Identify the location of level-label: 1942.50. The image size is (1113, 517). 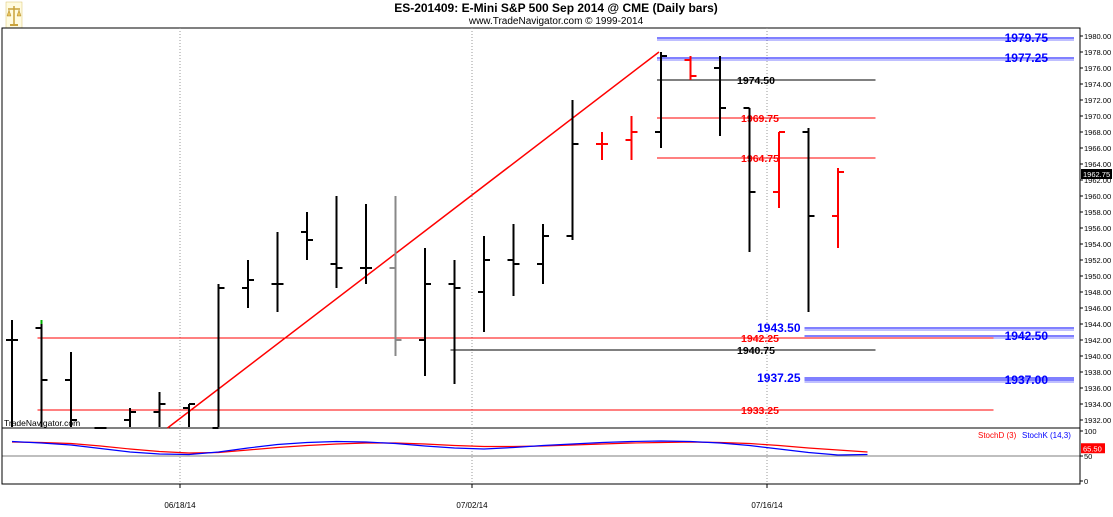
(1027, 336).